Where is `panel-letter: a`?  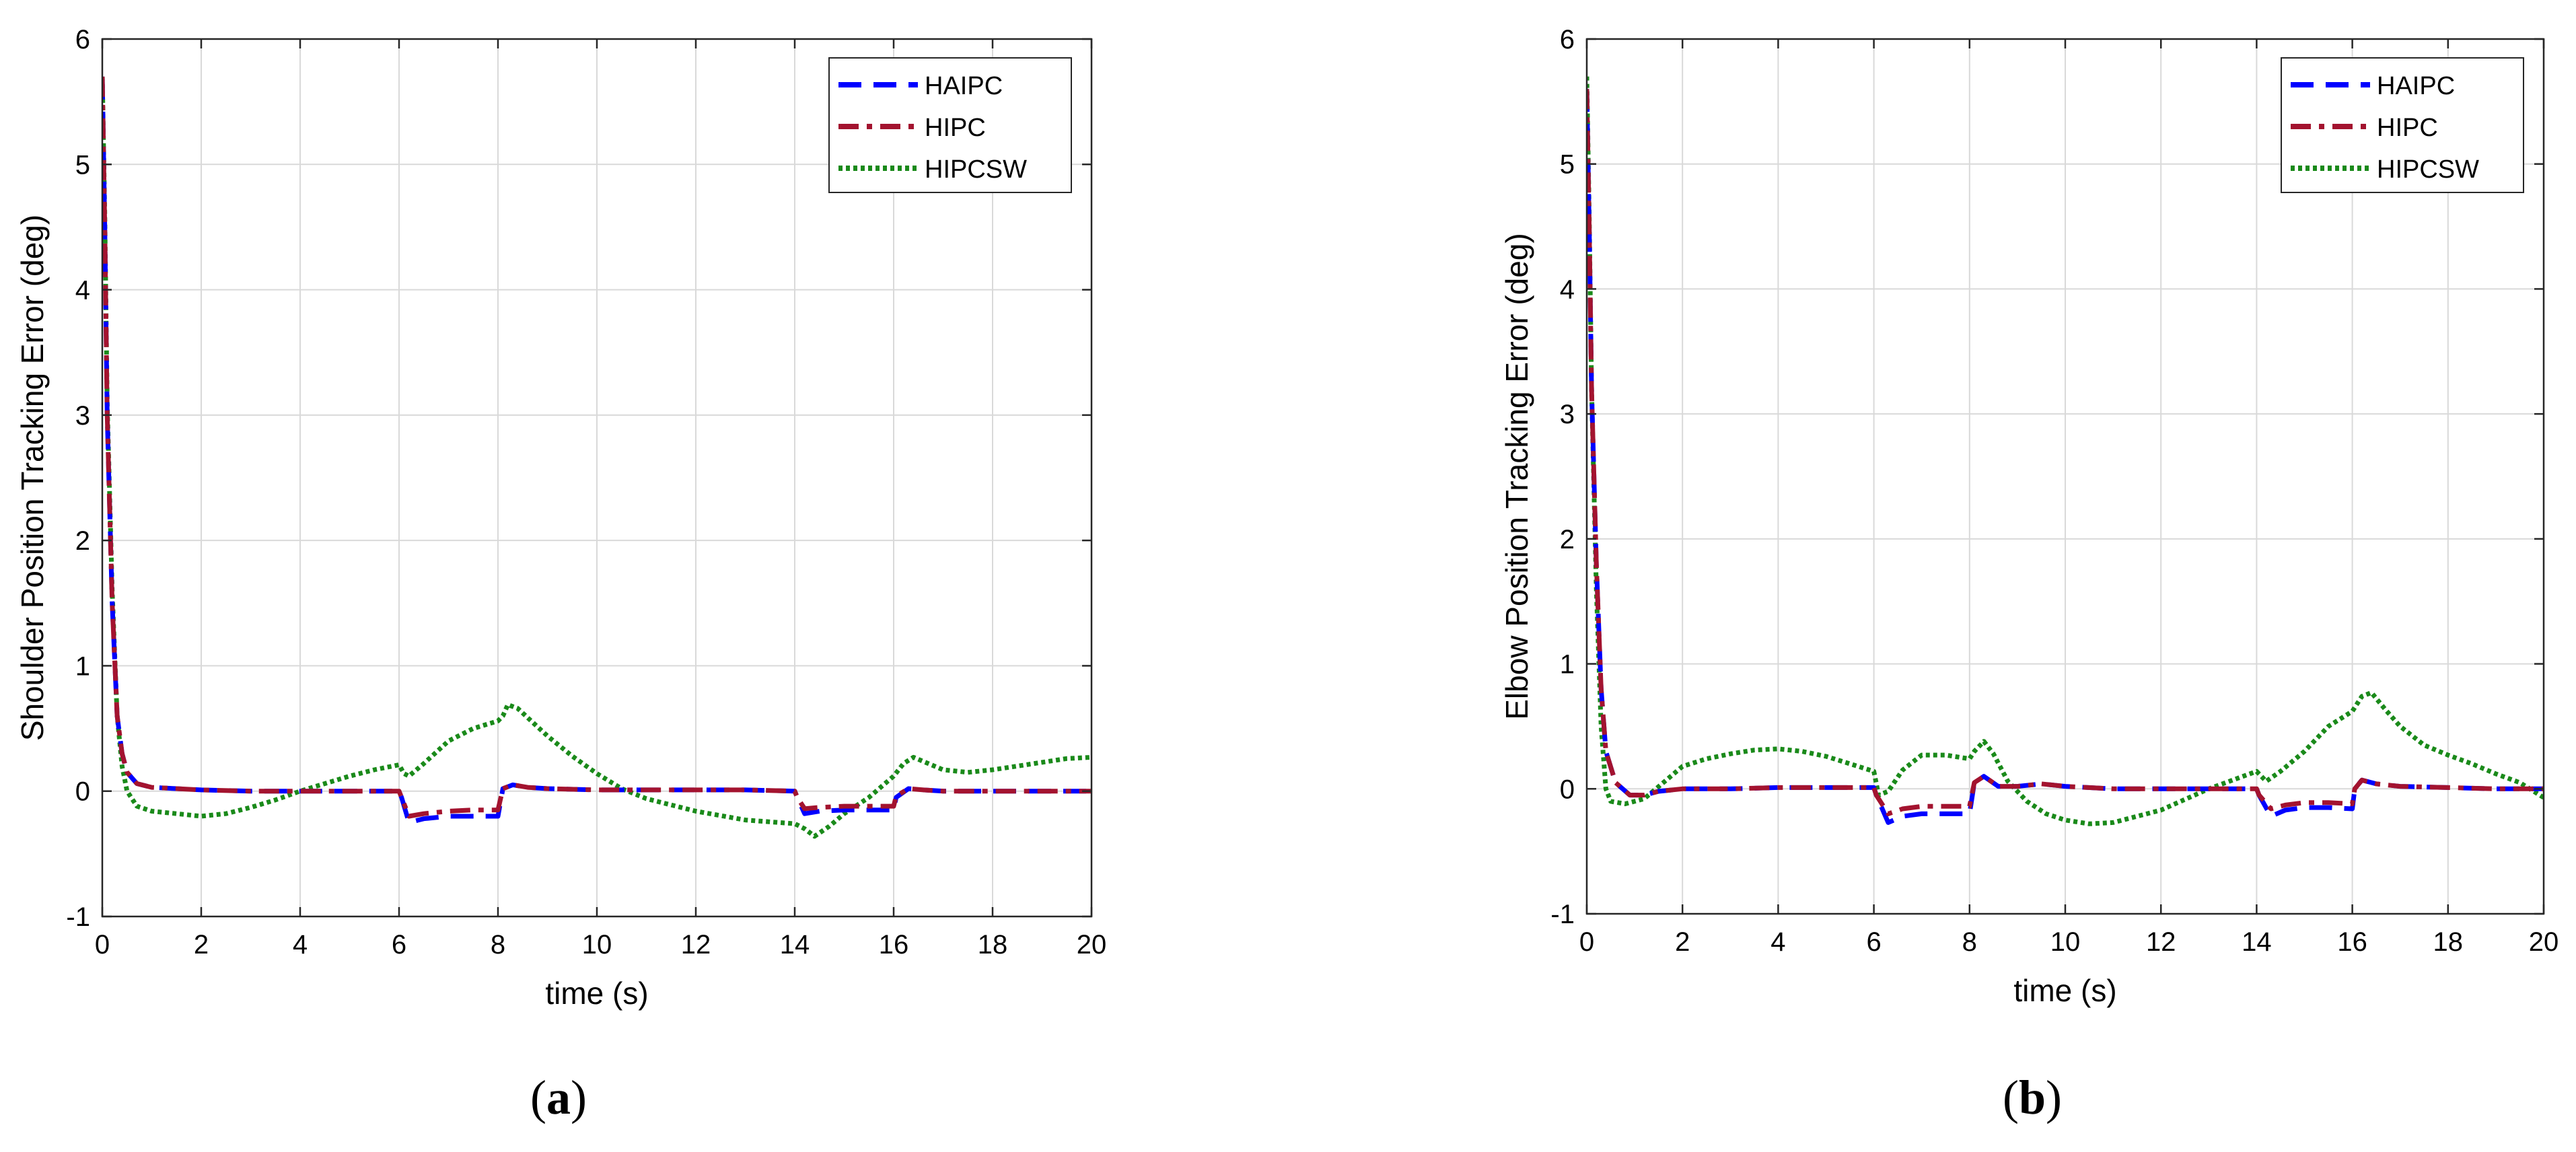
panel-letter: a is located at coordinates (558, 1097).